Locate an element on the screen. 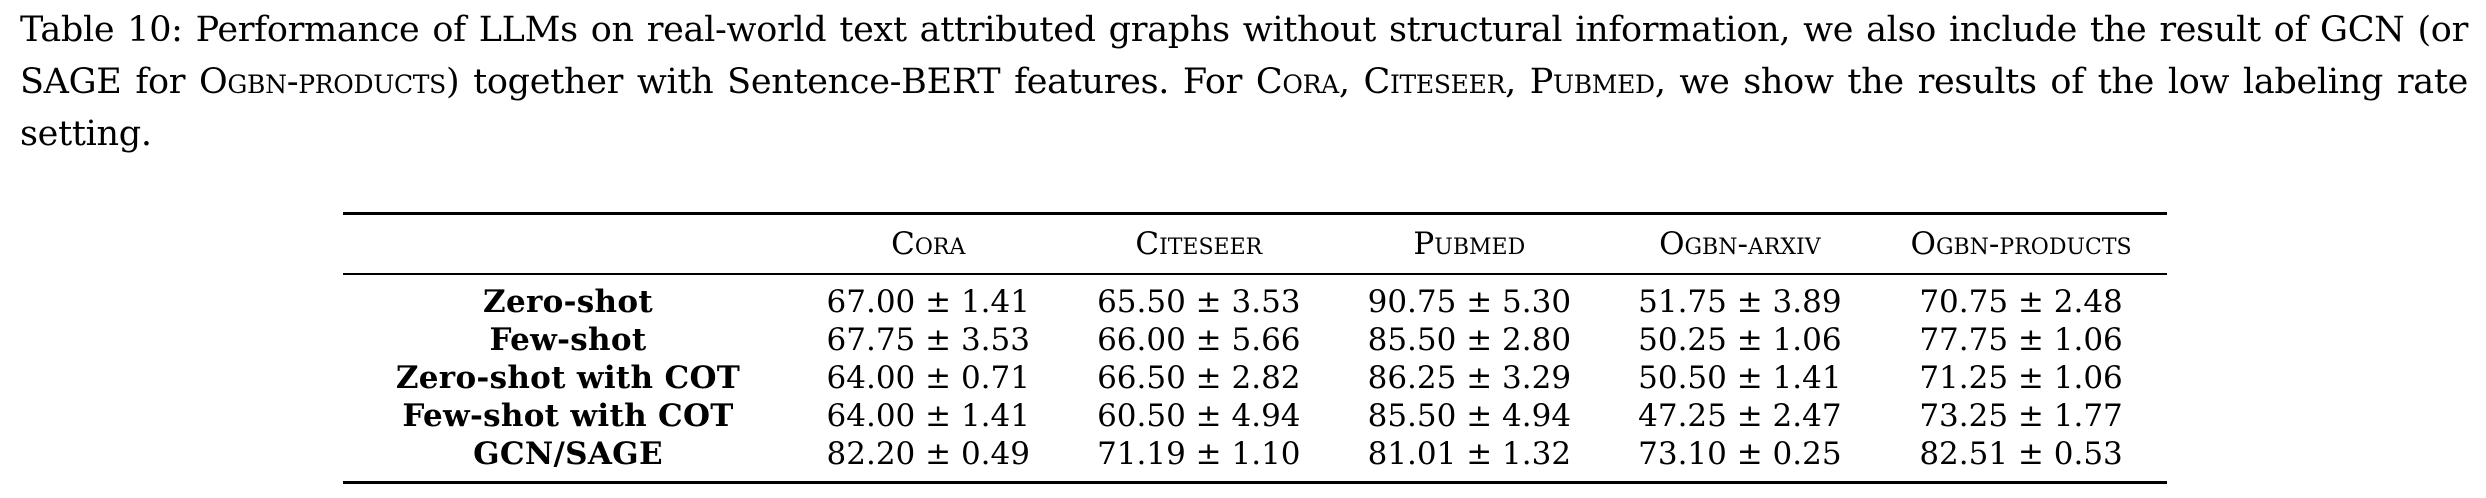 The width and height of the screenshot is (2486, 498). table-cell: 85.50 ± 4.94 is located at coordinates (1469, 416).